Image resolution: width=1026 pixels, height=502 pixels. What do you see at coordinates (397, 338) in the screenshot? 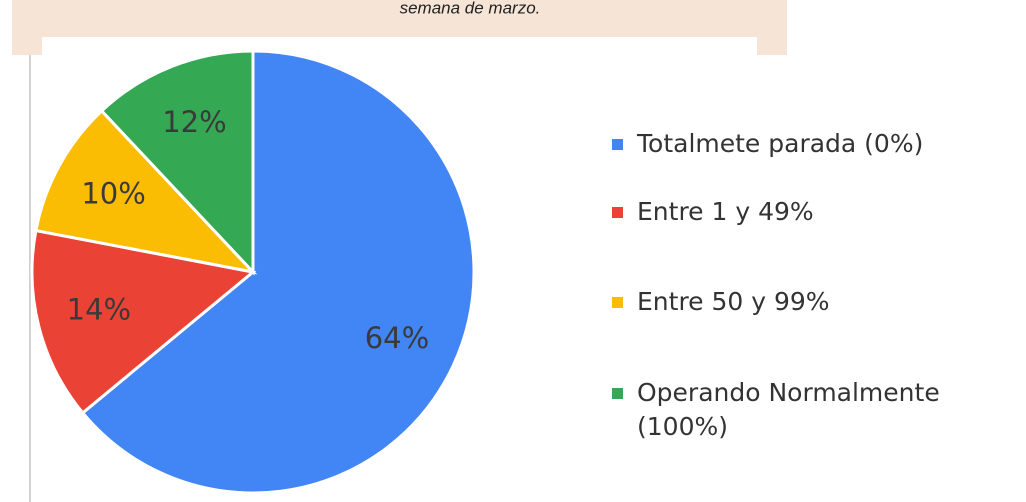
I see `slice-label: 64%` at bounding box center [397, 338].